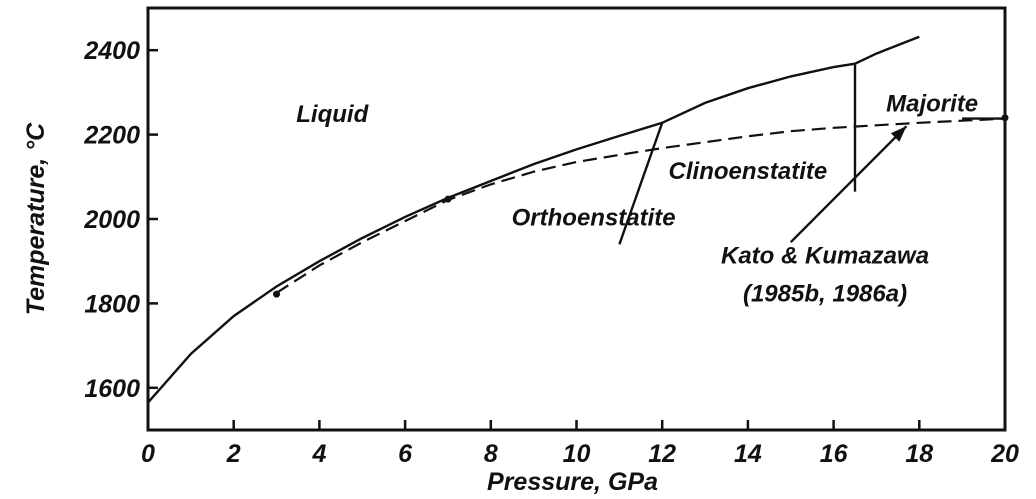  Describe the element at coordinates (111, 220) in the screenshot. I see `y-tick-label: 2000` at that location.